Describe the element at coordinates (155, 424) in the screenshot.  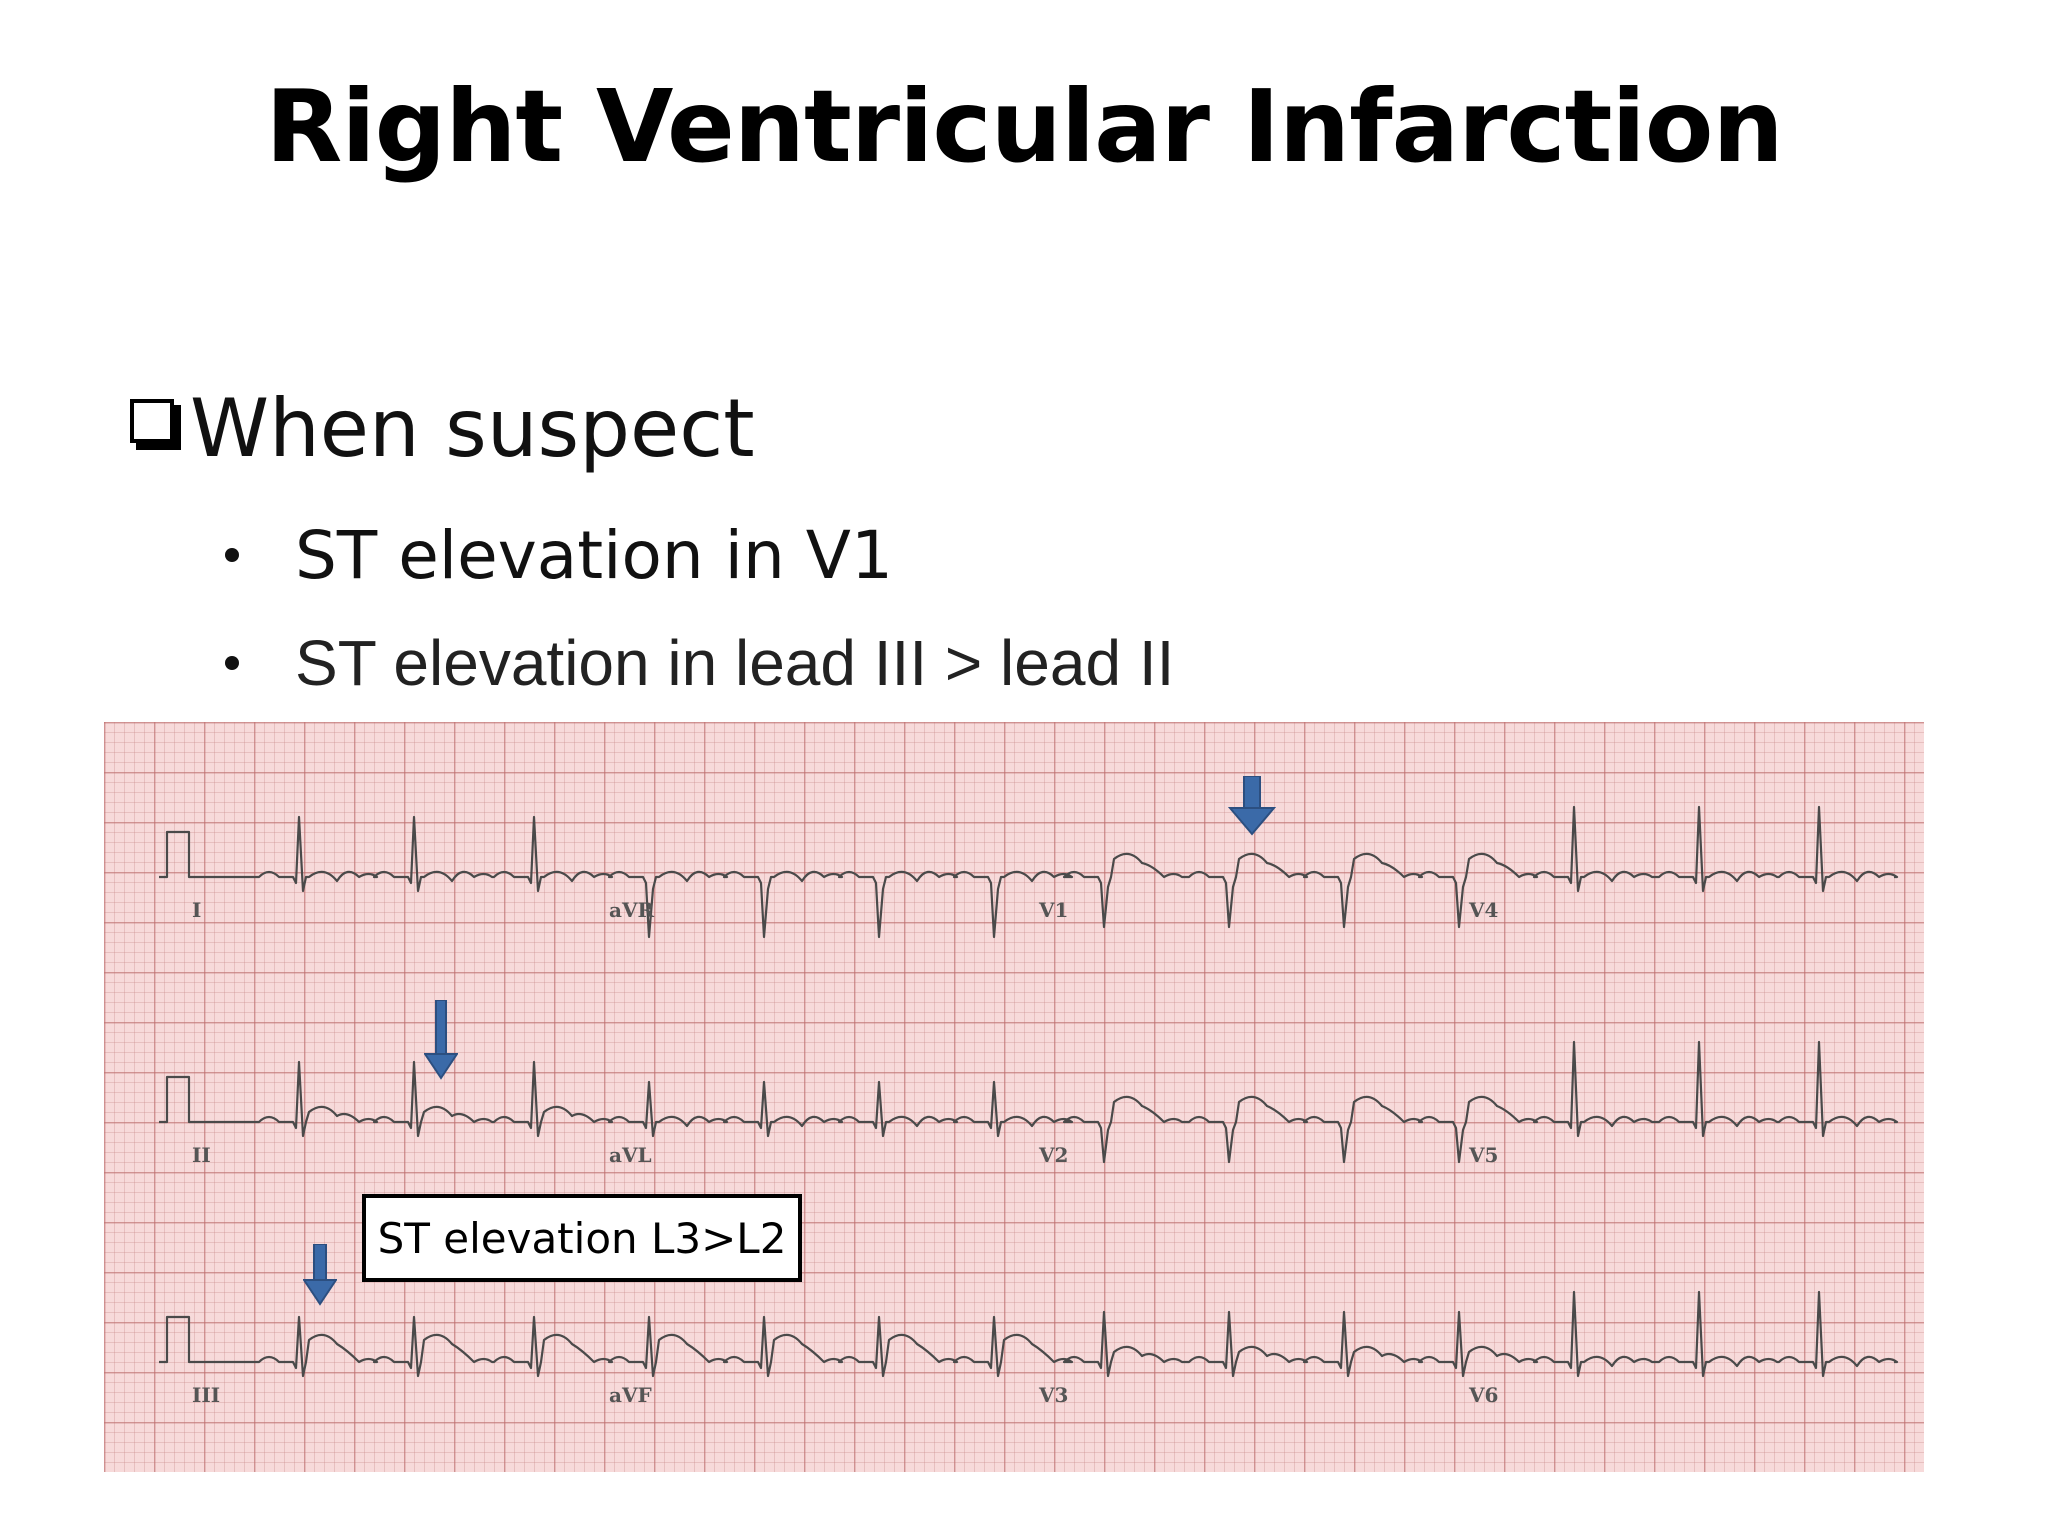
I see `checkbox-bullet-icon` at that location.